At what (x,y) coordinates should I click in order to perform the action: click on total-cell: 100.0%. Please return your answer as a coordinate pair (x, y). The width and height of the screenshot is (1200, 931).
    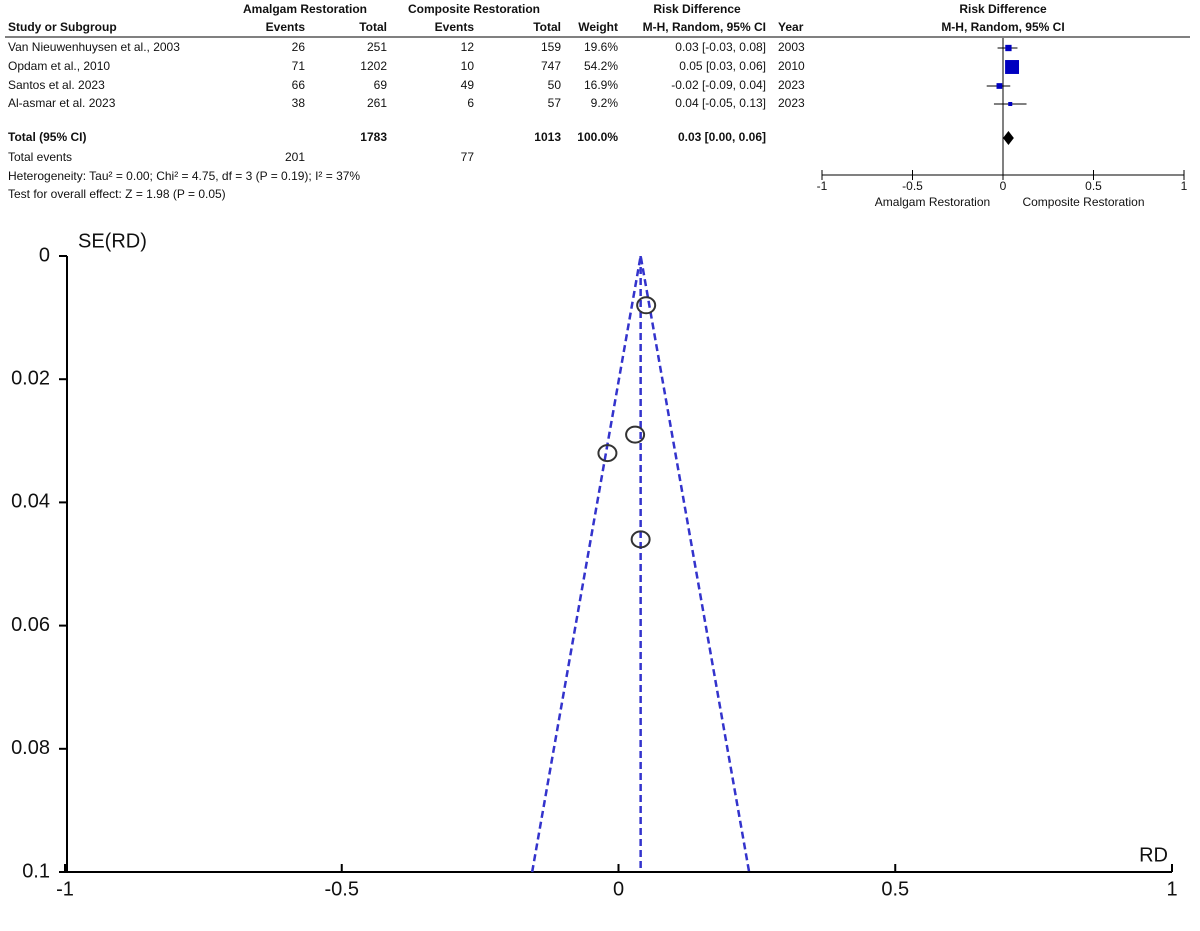
    Looking at the image, I should click on (597, 137).